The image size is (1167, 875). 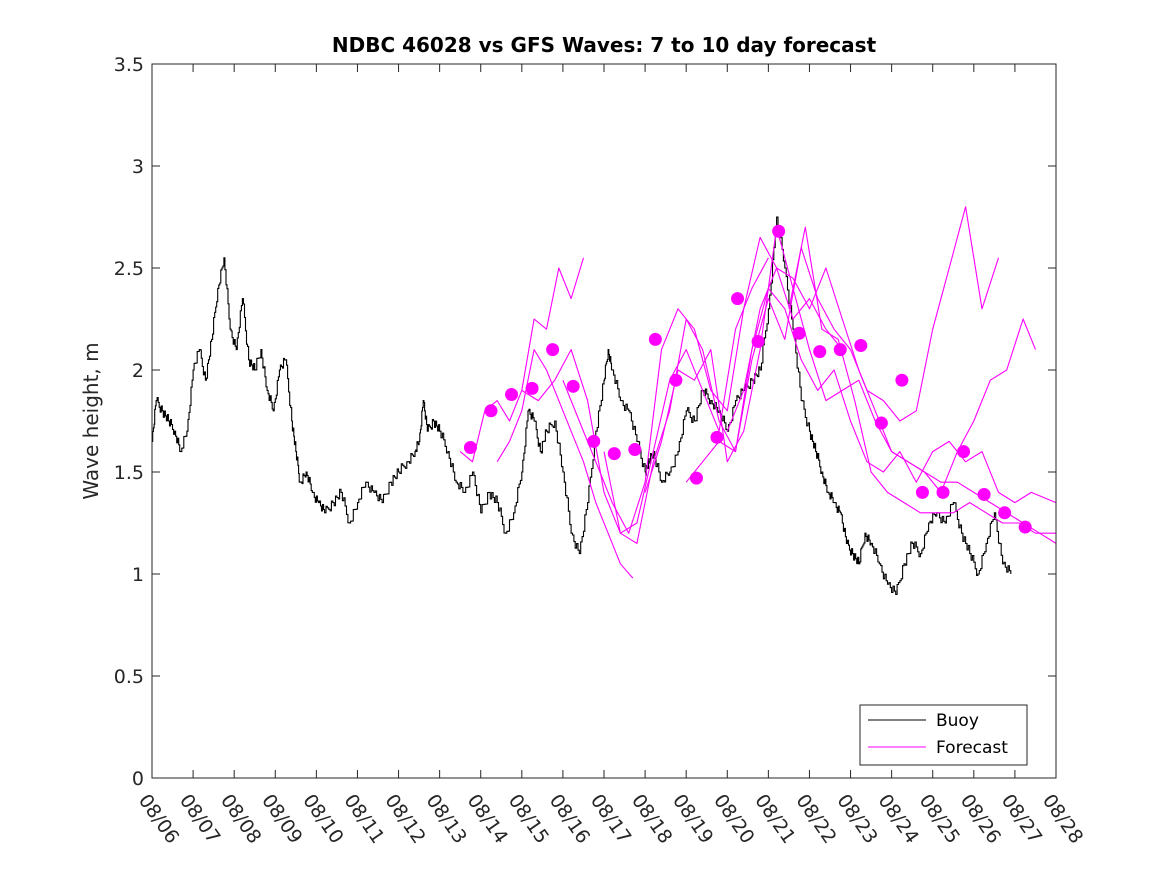 What do you see at coordinates (651, 818) in the screenshot?
I see `x-tick-label: 08/18` at bounding box center [651, 818].